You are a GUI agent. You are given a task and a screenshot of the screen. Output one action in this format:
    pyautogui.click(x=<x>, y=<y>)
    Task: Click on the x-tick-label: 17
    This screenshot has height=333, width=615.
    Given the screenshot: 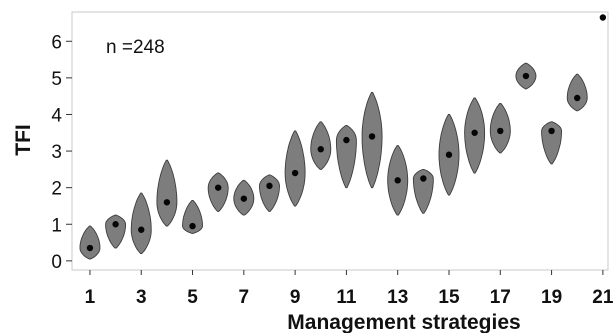 What is the action you would take?
    pyautogui.click(x=500, y=297)
    